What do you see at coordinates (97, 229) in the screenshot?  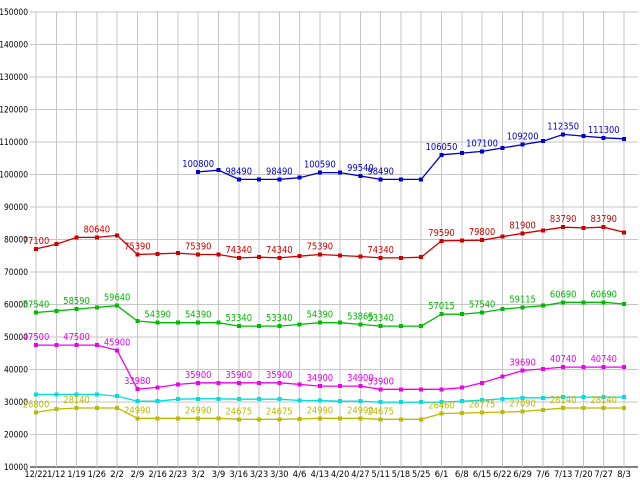 I see `data-label-red: 80640` at bounding box center [97, 229].